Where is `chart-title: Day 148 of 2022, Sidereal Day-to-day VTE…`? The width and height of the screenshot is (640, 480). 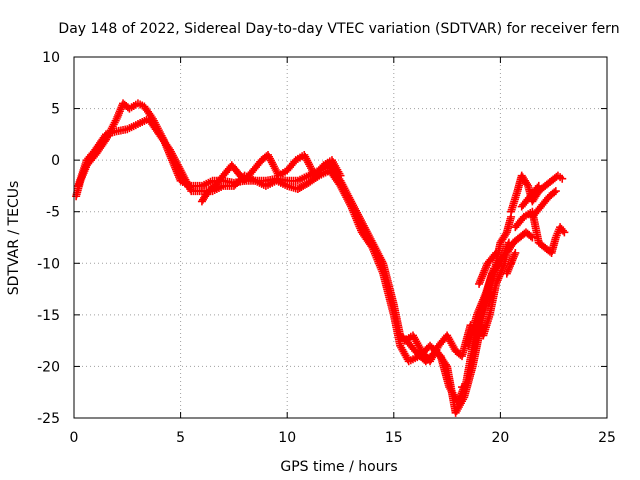
chart-title: Day 148 of 2022, Sidereal Day-to-day VTE… is located at coordinates (338, 29).